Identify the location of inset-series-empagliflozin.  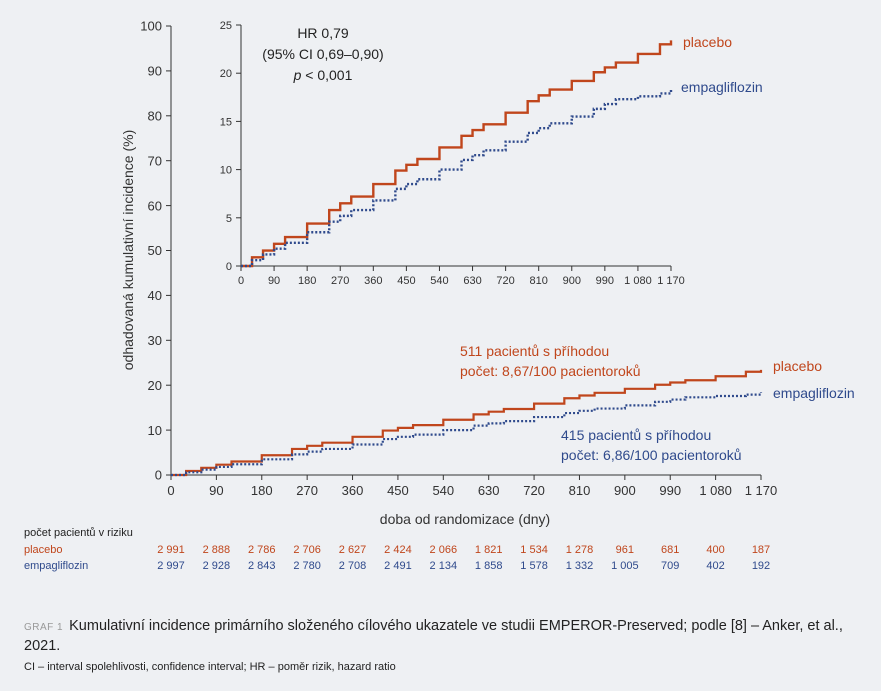
(457, 178).